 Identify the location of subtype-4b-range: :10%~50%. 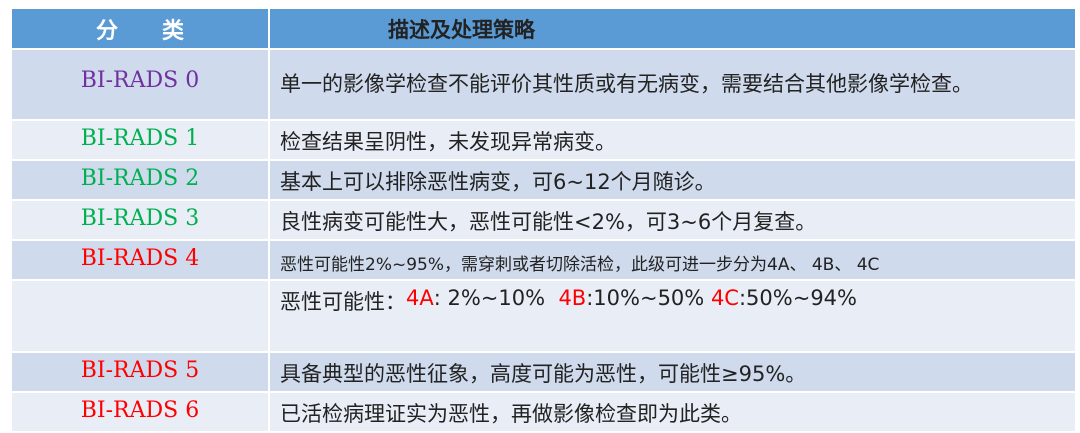
(645, 298).